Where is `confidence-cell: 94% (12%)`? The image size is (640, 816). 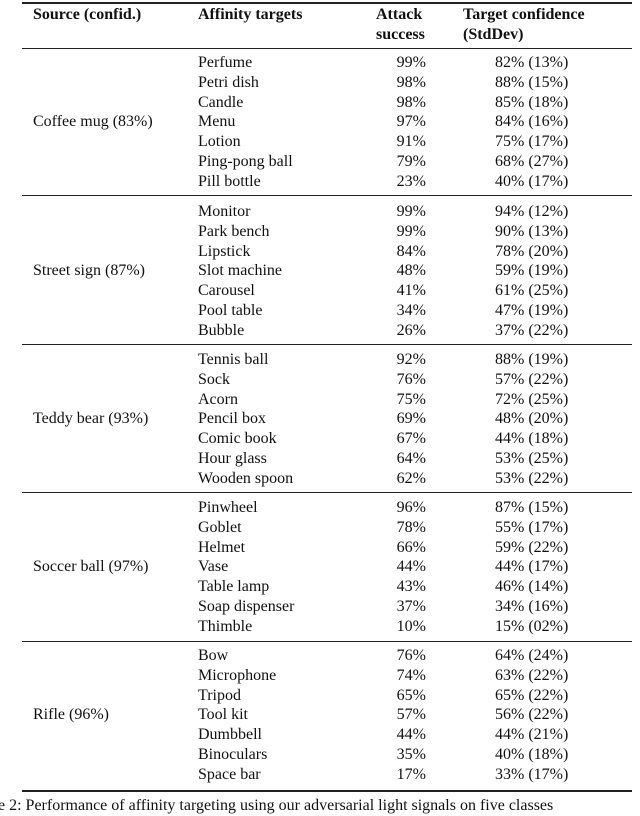
confidence-cell: 94% (12%) is located at coordinates (532, 211).